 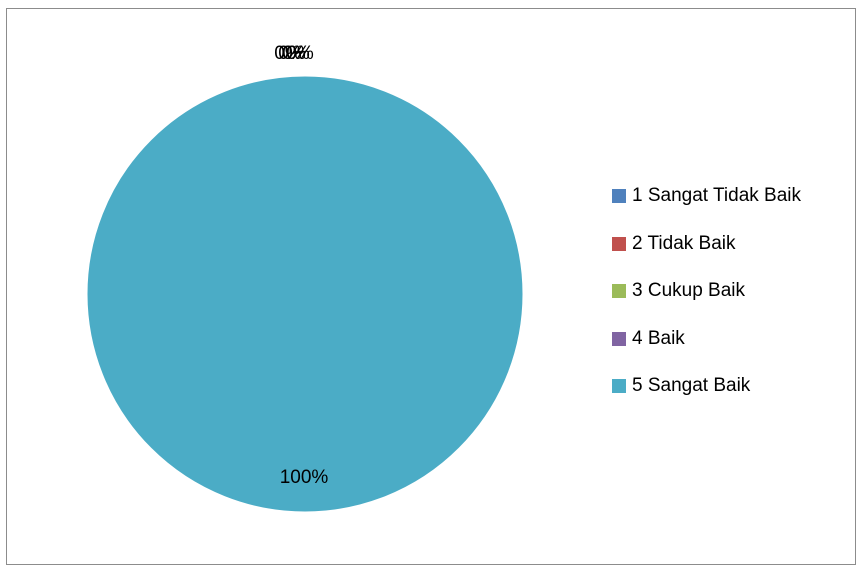 What do you see at coordinates (300, 53) in the screenshot?
I see `data-label-4: 0%` at bounding box center [300, 53].